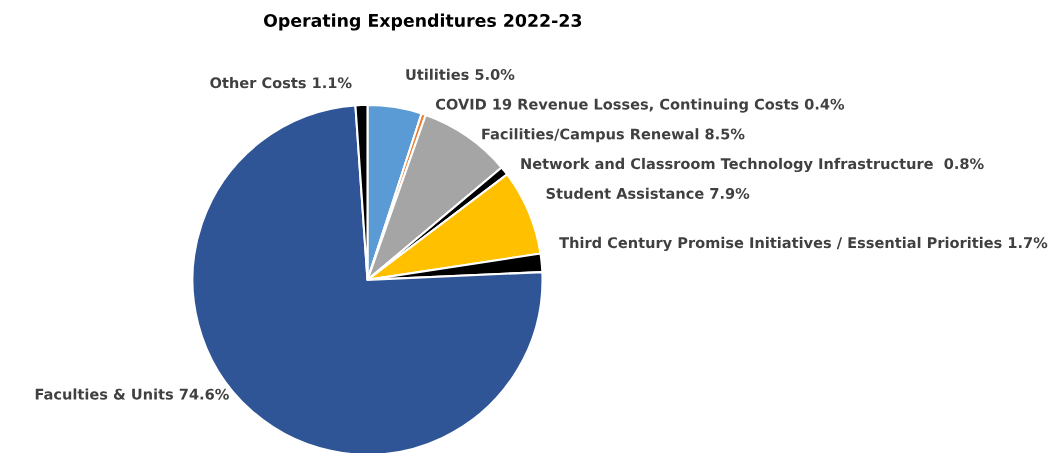  I want to click on slice-label: Third Century Promise Initiatives / Essential Priorities 1.7%, so click(803, 244).